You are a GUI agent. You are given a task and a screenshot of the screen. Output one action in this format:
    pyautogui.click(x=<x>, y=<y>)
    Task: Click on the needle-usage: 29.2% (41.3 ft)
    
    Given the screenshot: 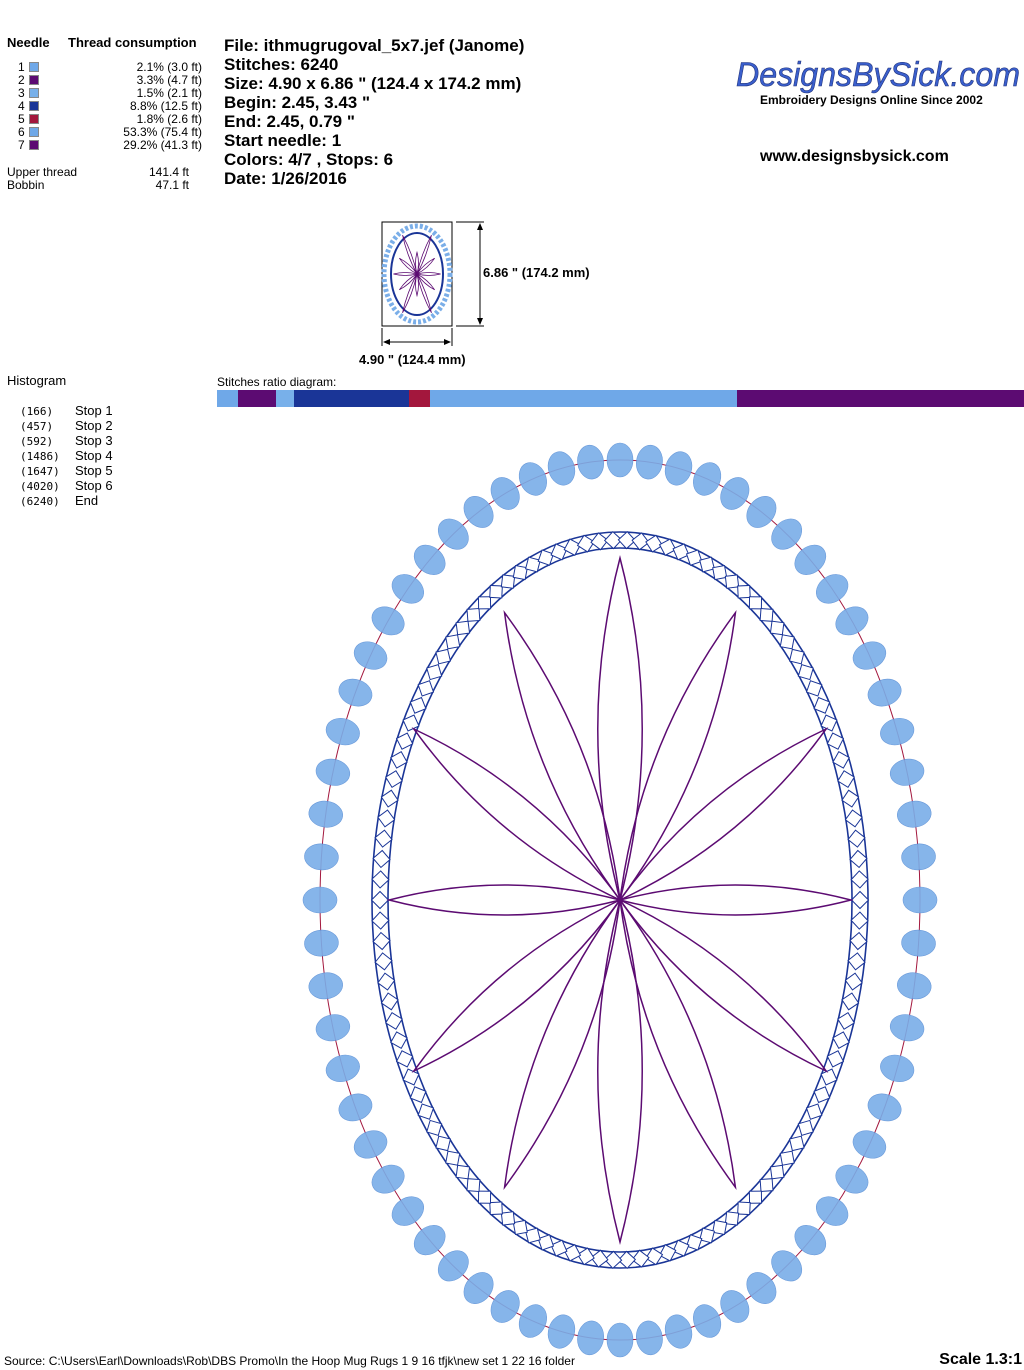 What is the action you would take?
    pyautogui.click(x=162, y=145)
    